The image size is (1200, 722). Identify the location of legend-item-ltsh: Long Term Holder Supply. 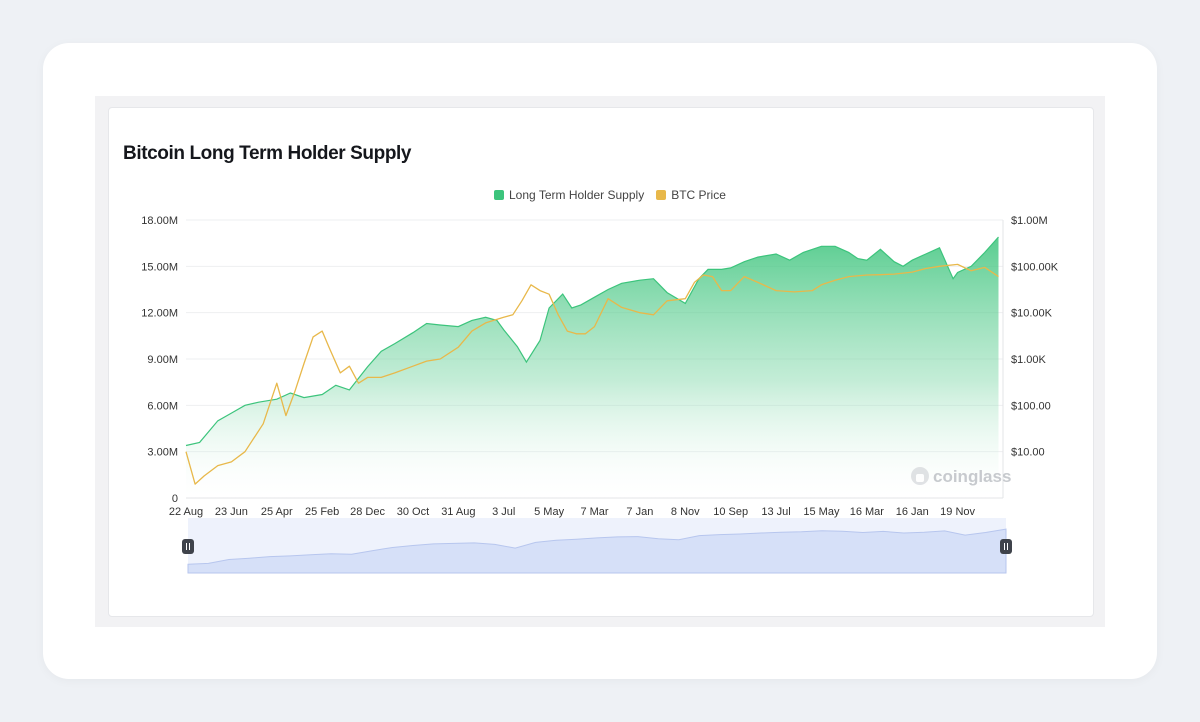
(569, 195).